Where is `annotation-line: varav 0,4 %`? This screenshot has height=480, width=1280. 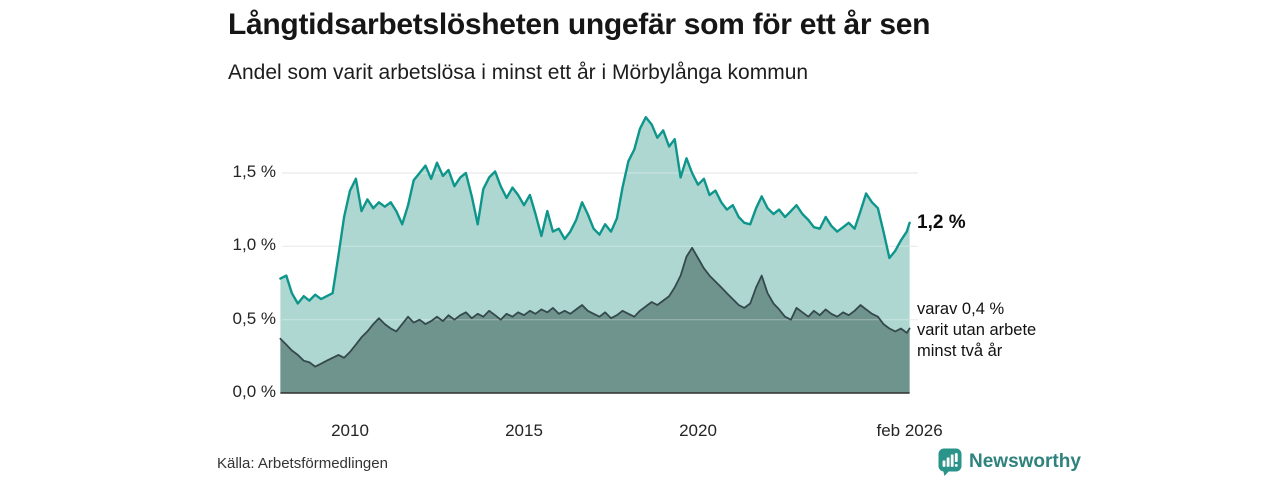 annotation-line: varav 0,4 % is located at coordinates (961, 309).